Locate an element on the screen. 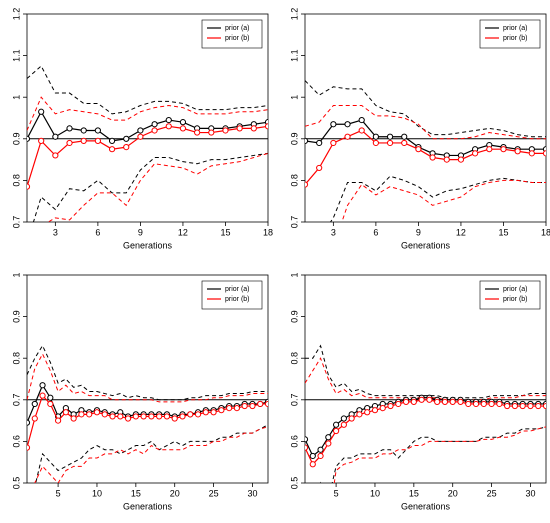 The height and width of the screenshot is (523, 550). x-tick-label: 10 is located at coordinates (375, 493).